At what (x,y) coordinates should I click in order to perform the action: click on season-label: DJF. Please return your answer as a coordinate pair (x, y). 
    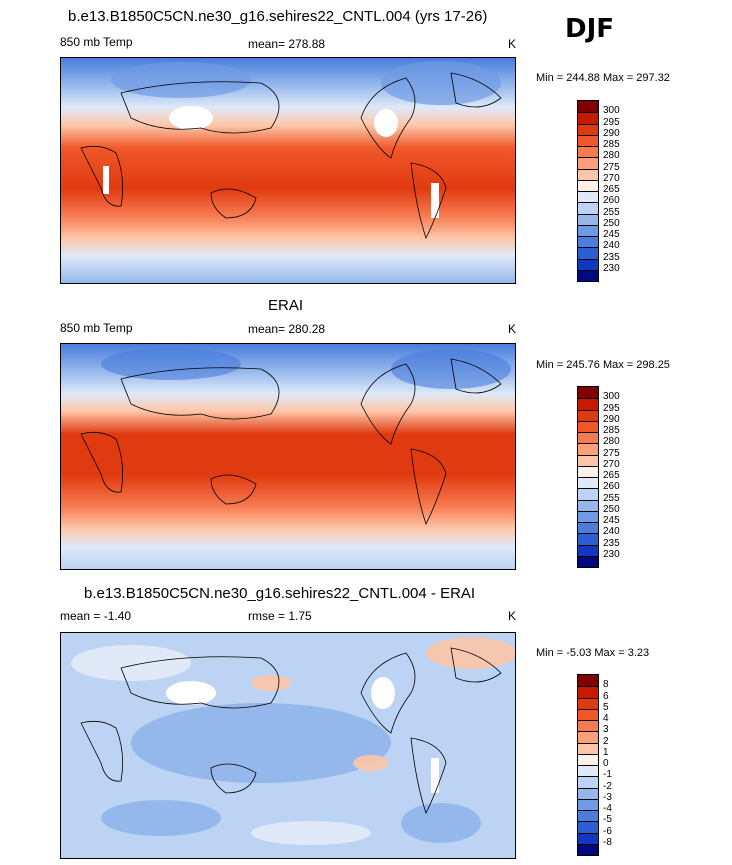
    Looking at the image, I should click on (590, 29).